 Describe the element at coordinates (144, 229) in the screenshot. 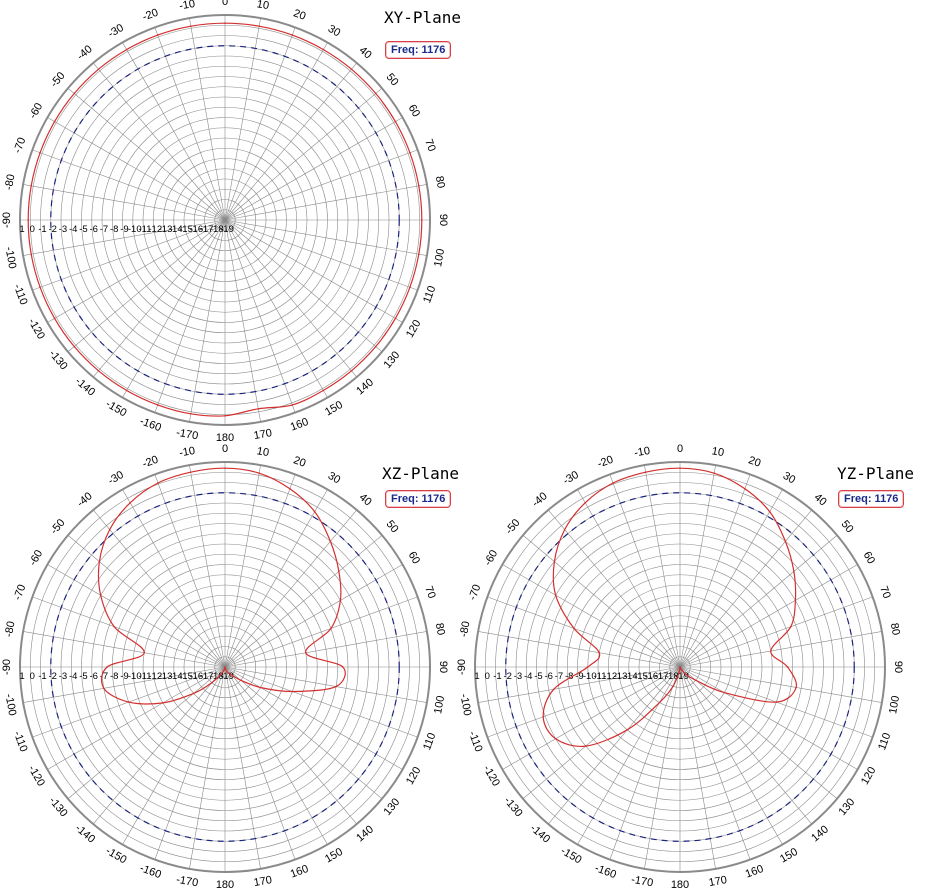

I see `xy-radial-tick-label: -11` at that location.